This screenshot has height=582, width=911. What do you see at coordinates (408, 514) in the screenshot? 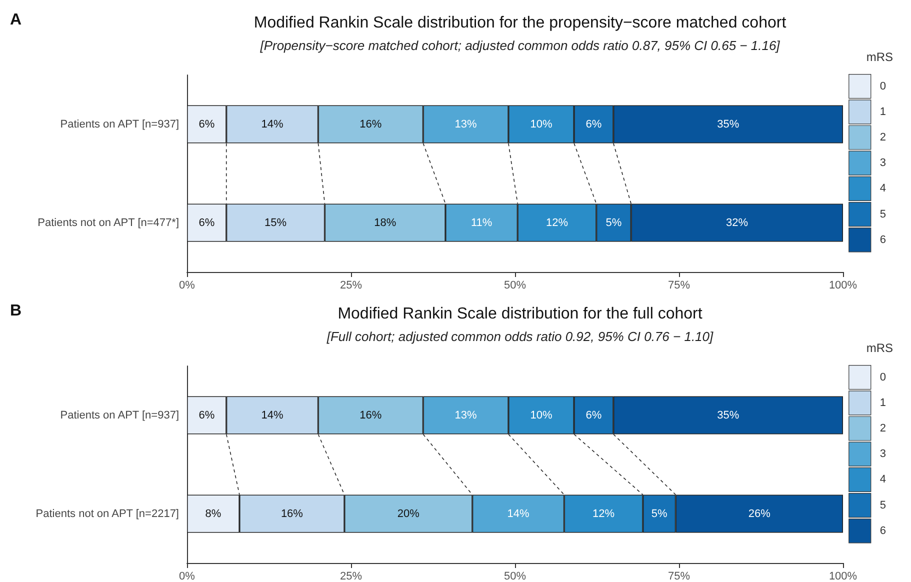
I see `data-label: 20%` at bounding box center [408, 514].